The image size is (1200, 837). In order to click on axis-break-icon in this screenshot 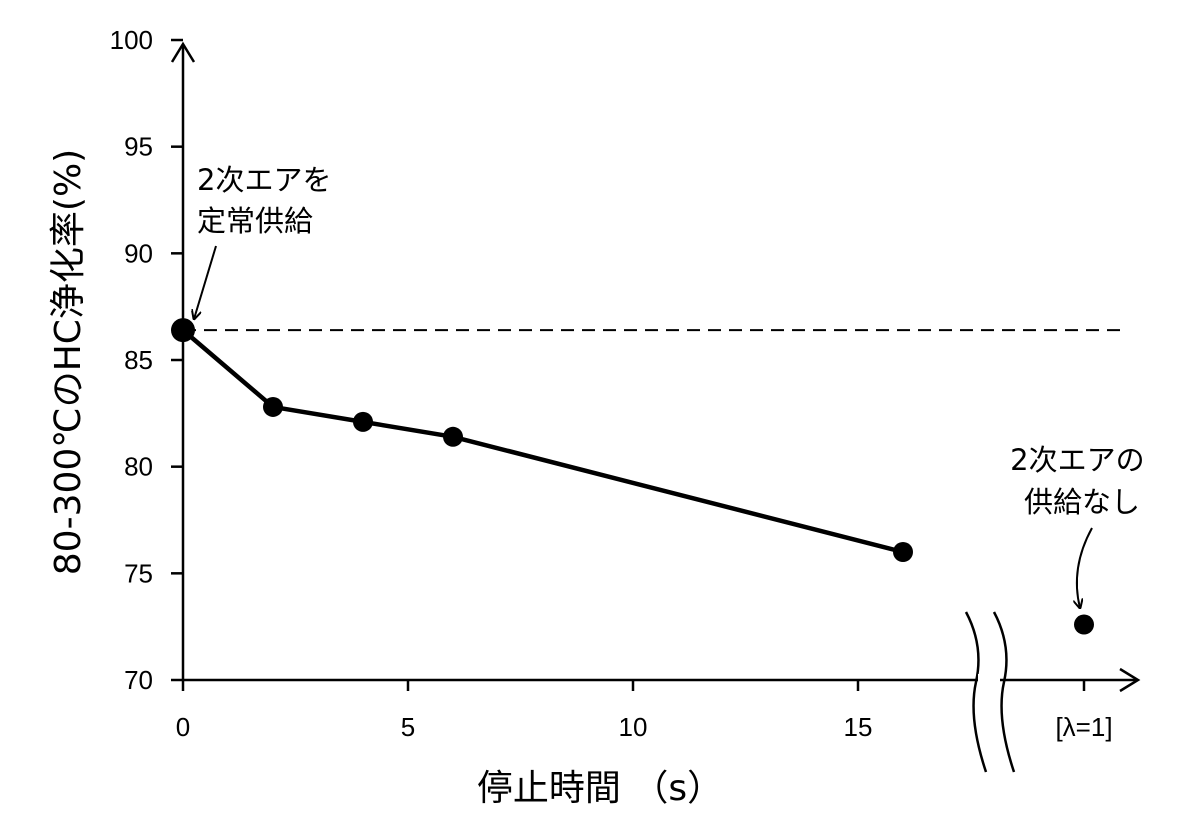, I will do `click(990, 692)`.